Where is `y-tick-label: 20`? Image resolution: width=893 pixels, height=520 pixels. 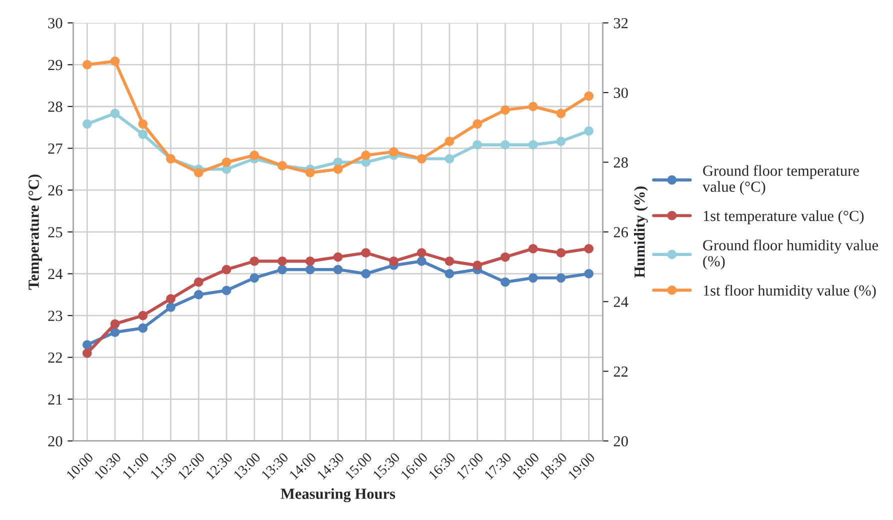 y-tick-label: 20 is located at coordinates (55, 441).